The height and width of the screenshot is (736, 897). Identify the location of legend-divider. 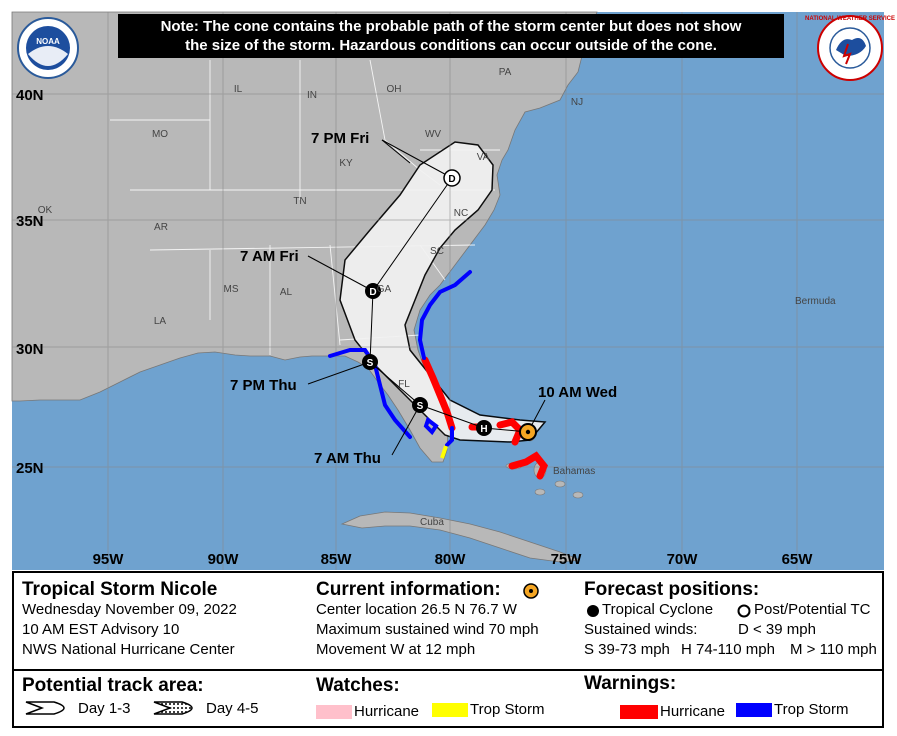
(448, 670).